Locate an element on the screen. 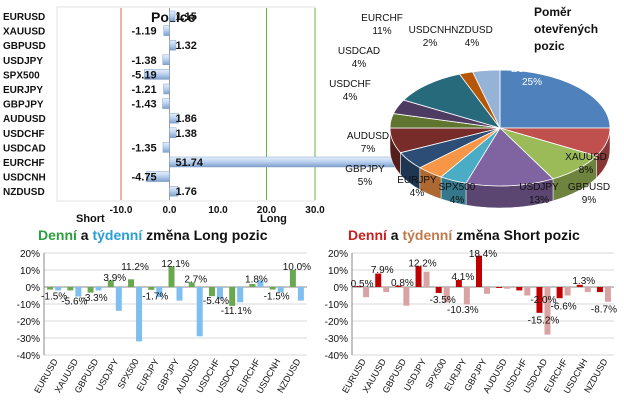 The height and width of the screenshot is (401, 624). panel-title-part: Denní is located at coordinates (58, 235).